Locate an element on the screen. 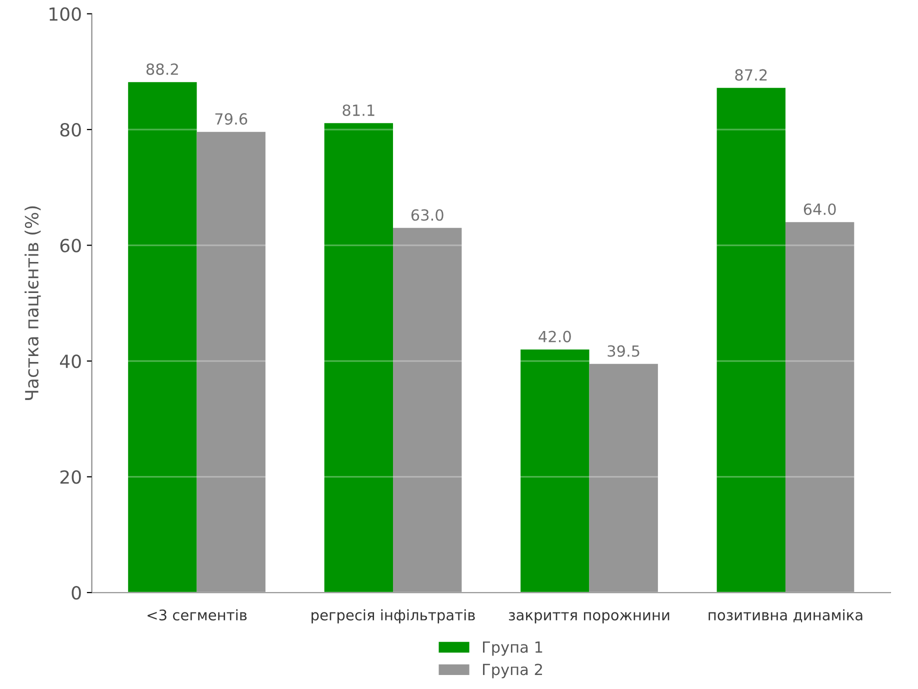  data-label: 63.0 is located at coordinates (427, 215).